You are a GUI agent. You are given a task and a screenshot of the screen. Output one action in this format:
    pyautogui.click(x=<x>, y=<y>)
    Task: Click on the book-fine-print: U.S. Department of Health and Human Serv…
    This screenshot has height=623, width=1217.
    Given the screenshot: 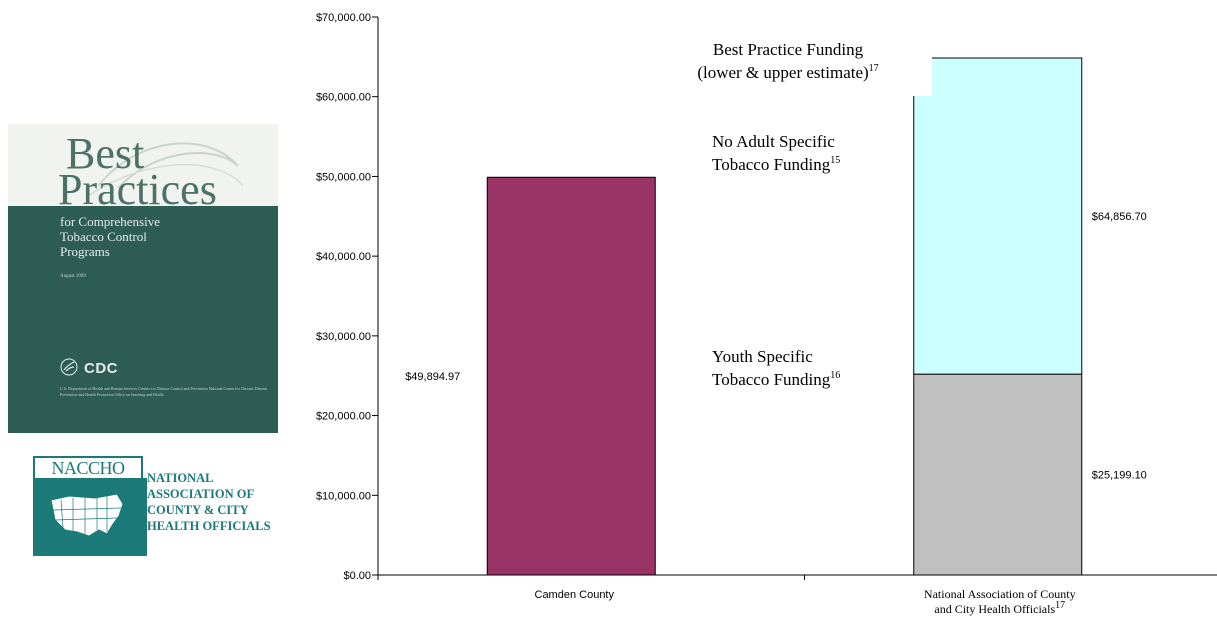 What is the action you would take?
    pyautogui.click(x=164, y=391)
    